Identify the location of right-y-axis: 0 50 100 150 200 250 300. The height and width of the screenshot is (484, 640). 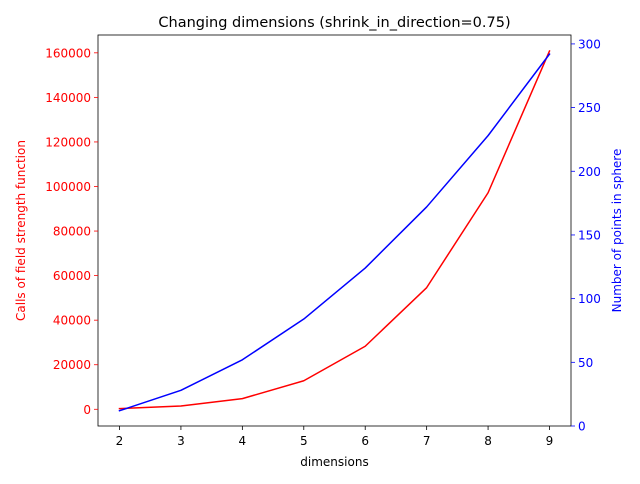
(586, 235).